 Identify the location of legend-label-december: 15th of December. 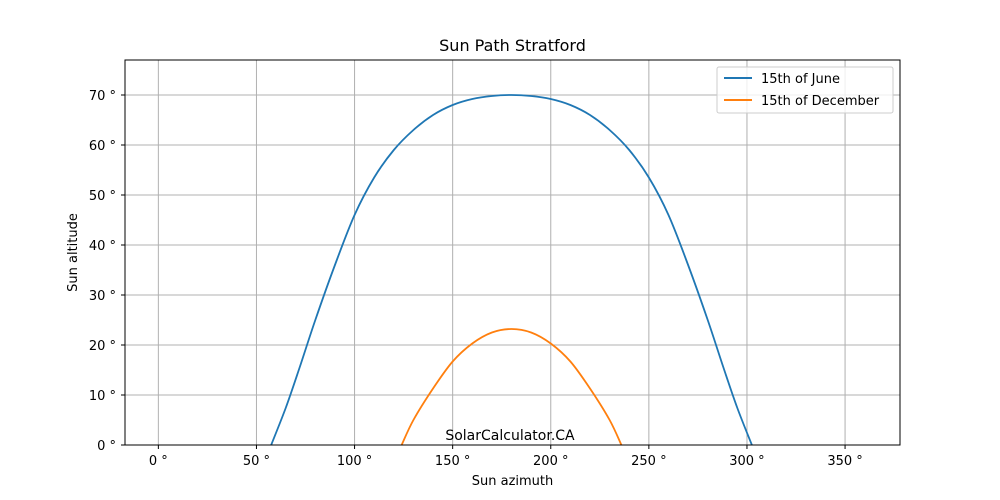
(820, 101).